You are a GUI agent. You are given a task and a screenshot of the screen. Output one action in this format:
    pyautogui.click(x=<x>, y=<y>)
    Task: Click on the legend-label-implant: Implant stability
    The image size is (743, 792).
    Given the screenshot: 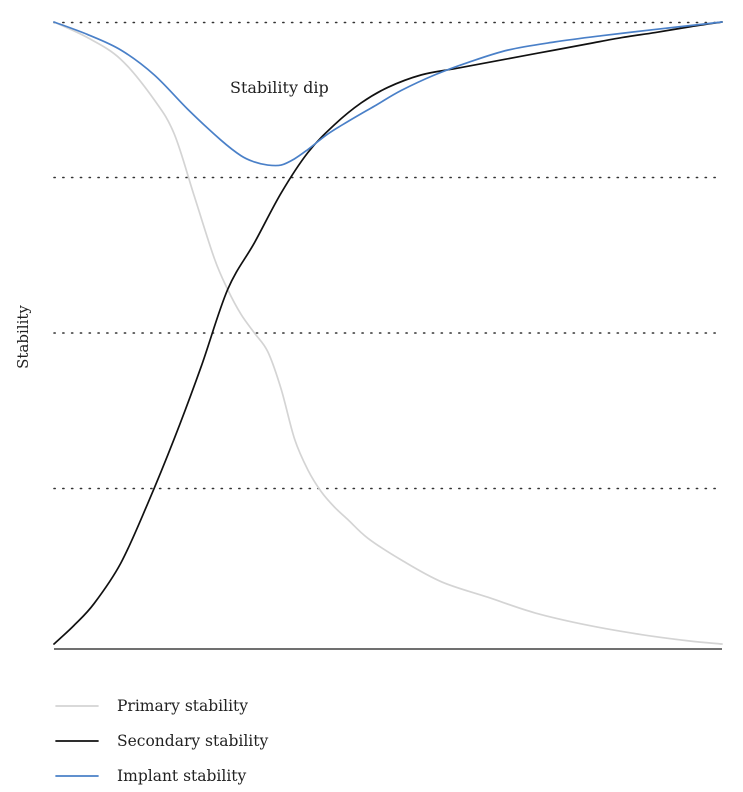 What is the action you would take?
    pyautogui.click(x=182, y=776)
    